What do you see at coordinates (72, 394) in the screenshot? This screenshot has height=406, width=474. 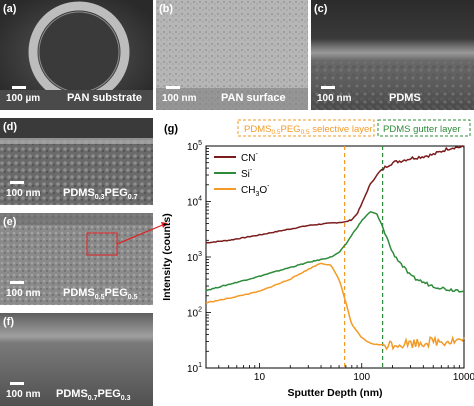 I see `caption-f-part1: PDMS` at bounding box center [72, 394].